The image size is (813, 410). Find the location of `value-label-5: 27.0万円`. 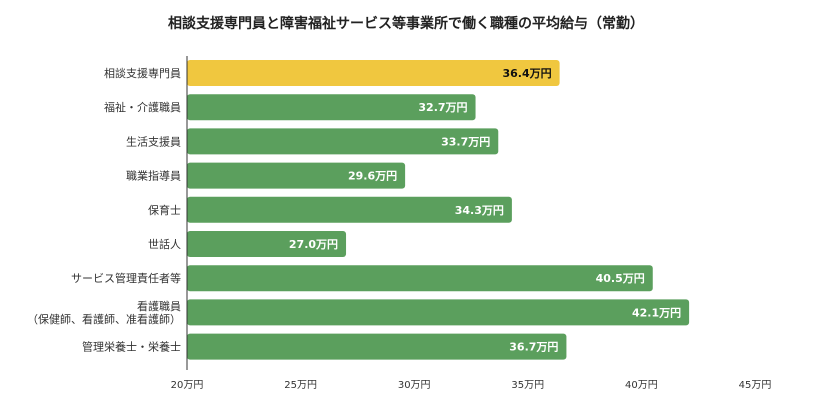

value-label-5: 27.0万円 is located at coordinates (313, 244).